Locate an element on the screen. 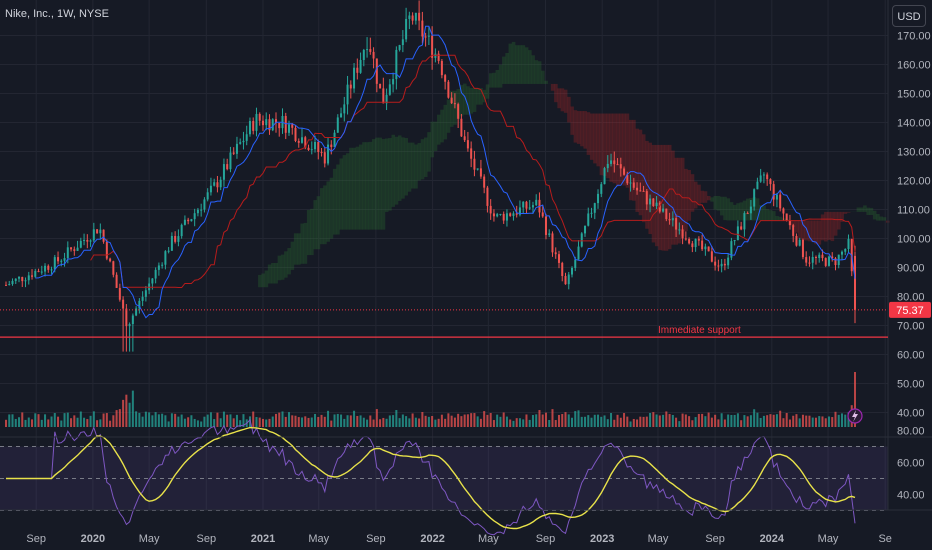 The height and width of the screenshot is (550, 932). price-tick-label: 40.00 is located at coordinates (911, 414).